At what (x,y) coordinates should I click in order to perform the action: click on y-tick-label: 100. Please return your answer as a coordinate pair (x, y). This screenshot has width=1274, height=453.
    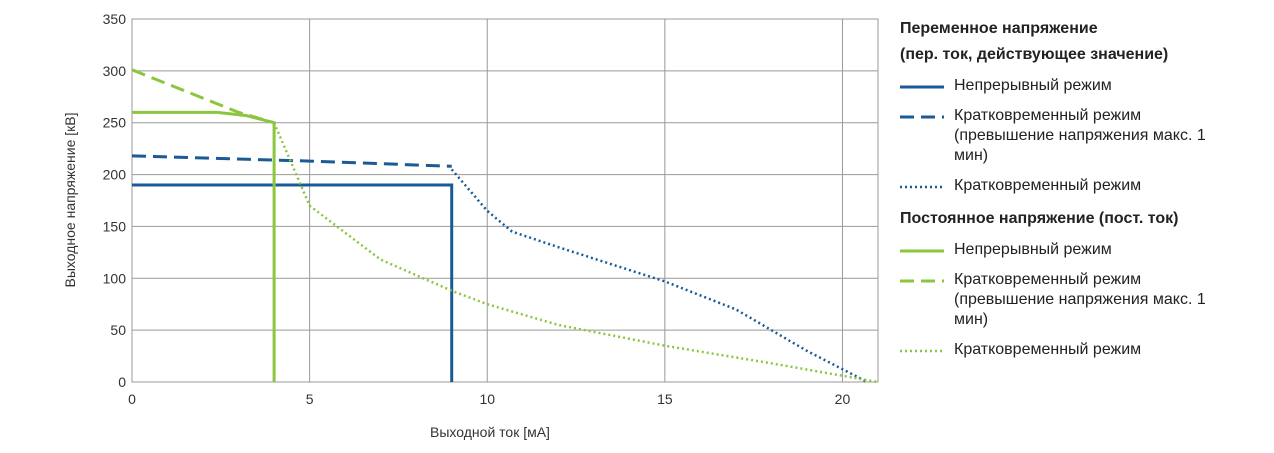
    Looking at the image, I should click on (115, 278).